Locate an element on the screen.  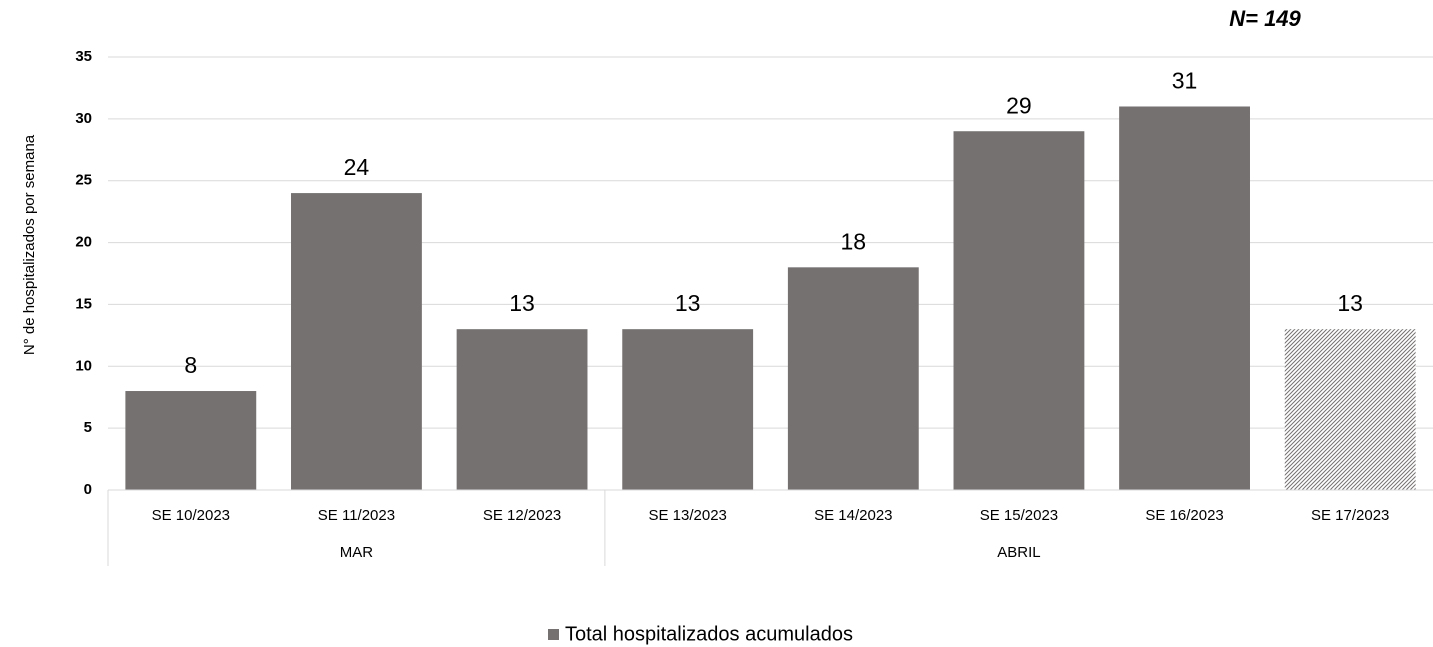
legend-swatch is located at coordinates (553, 634).